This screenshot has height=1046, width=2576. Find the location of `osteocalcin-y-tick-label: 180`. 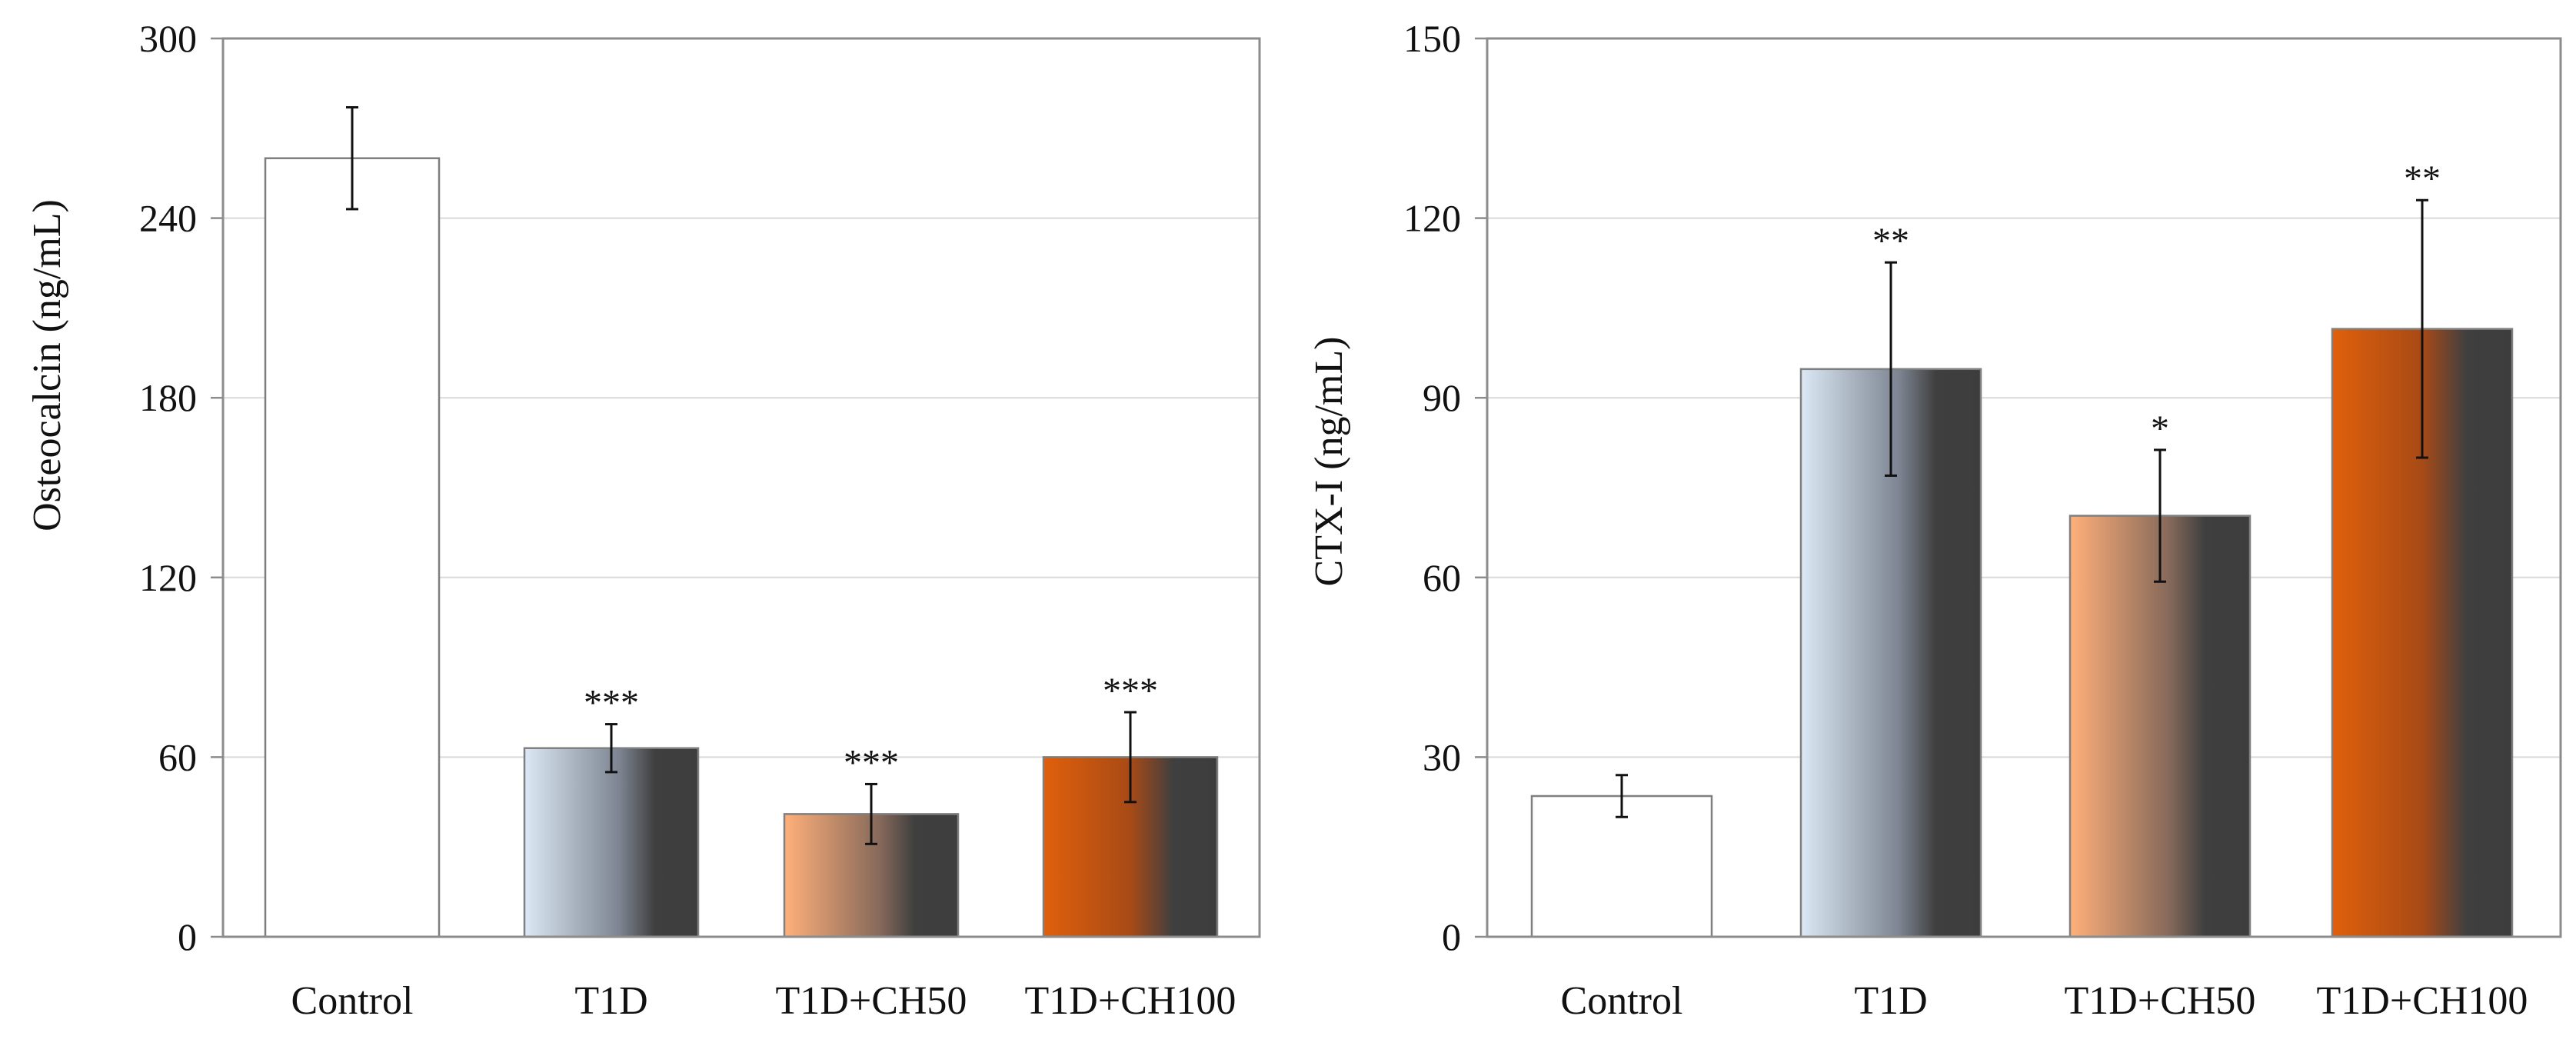

osteocalcin-y-tick-label: 180 is located at coordinates (168, 398).